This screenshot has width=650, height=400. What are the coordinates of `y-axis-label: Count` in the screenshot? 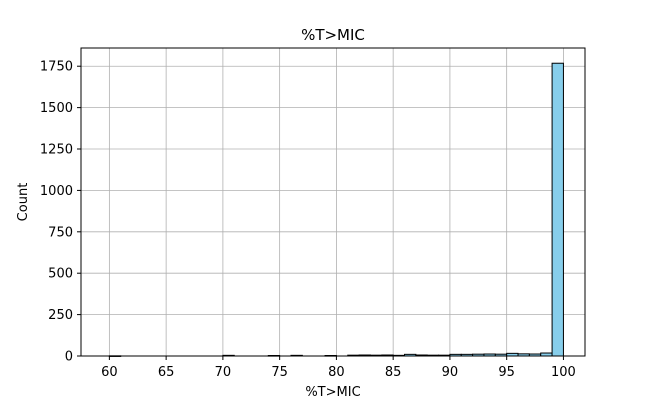 It's located at (23, 202).